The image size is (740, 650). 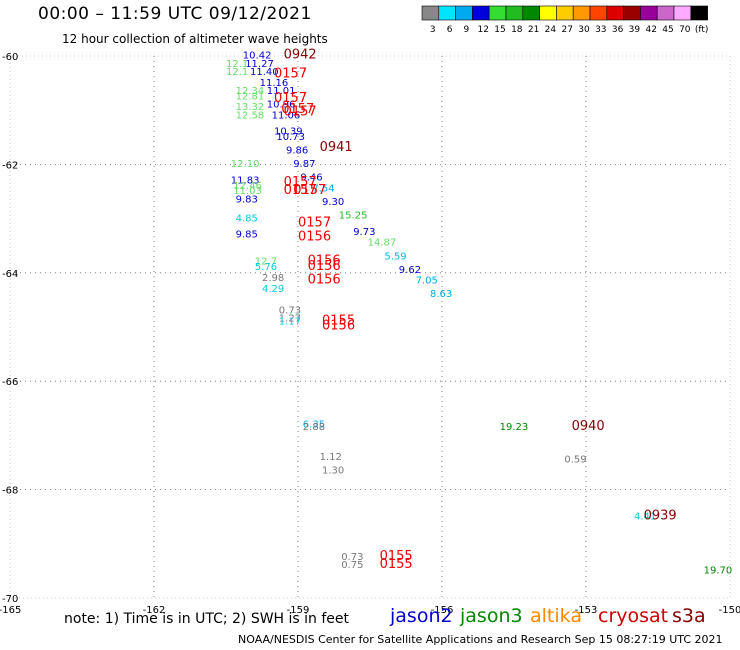 I want to click on wave-height-value: 11.83, so click(x=245, y=180).